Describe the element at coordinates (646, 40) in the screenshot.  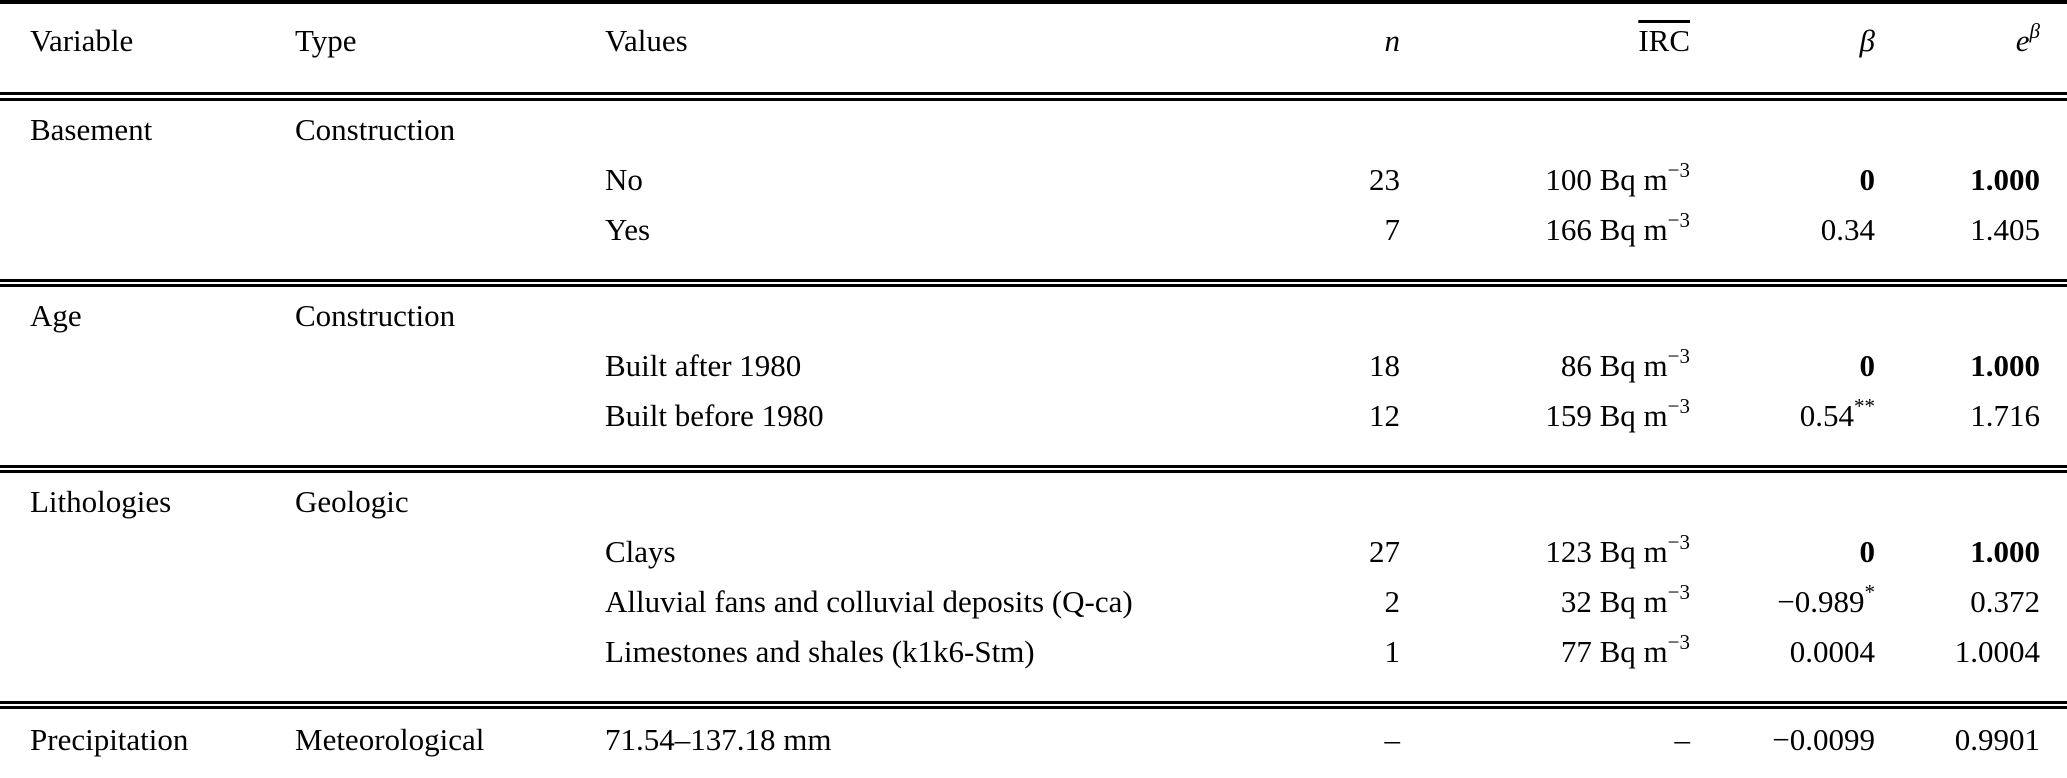
I see `header-values: Values` at that location.